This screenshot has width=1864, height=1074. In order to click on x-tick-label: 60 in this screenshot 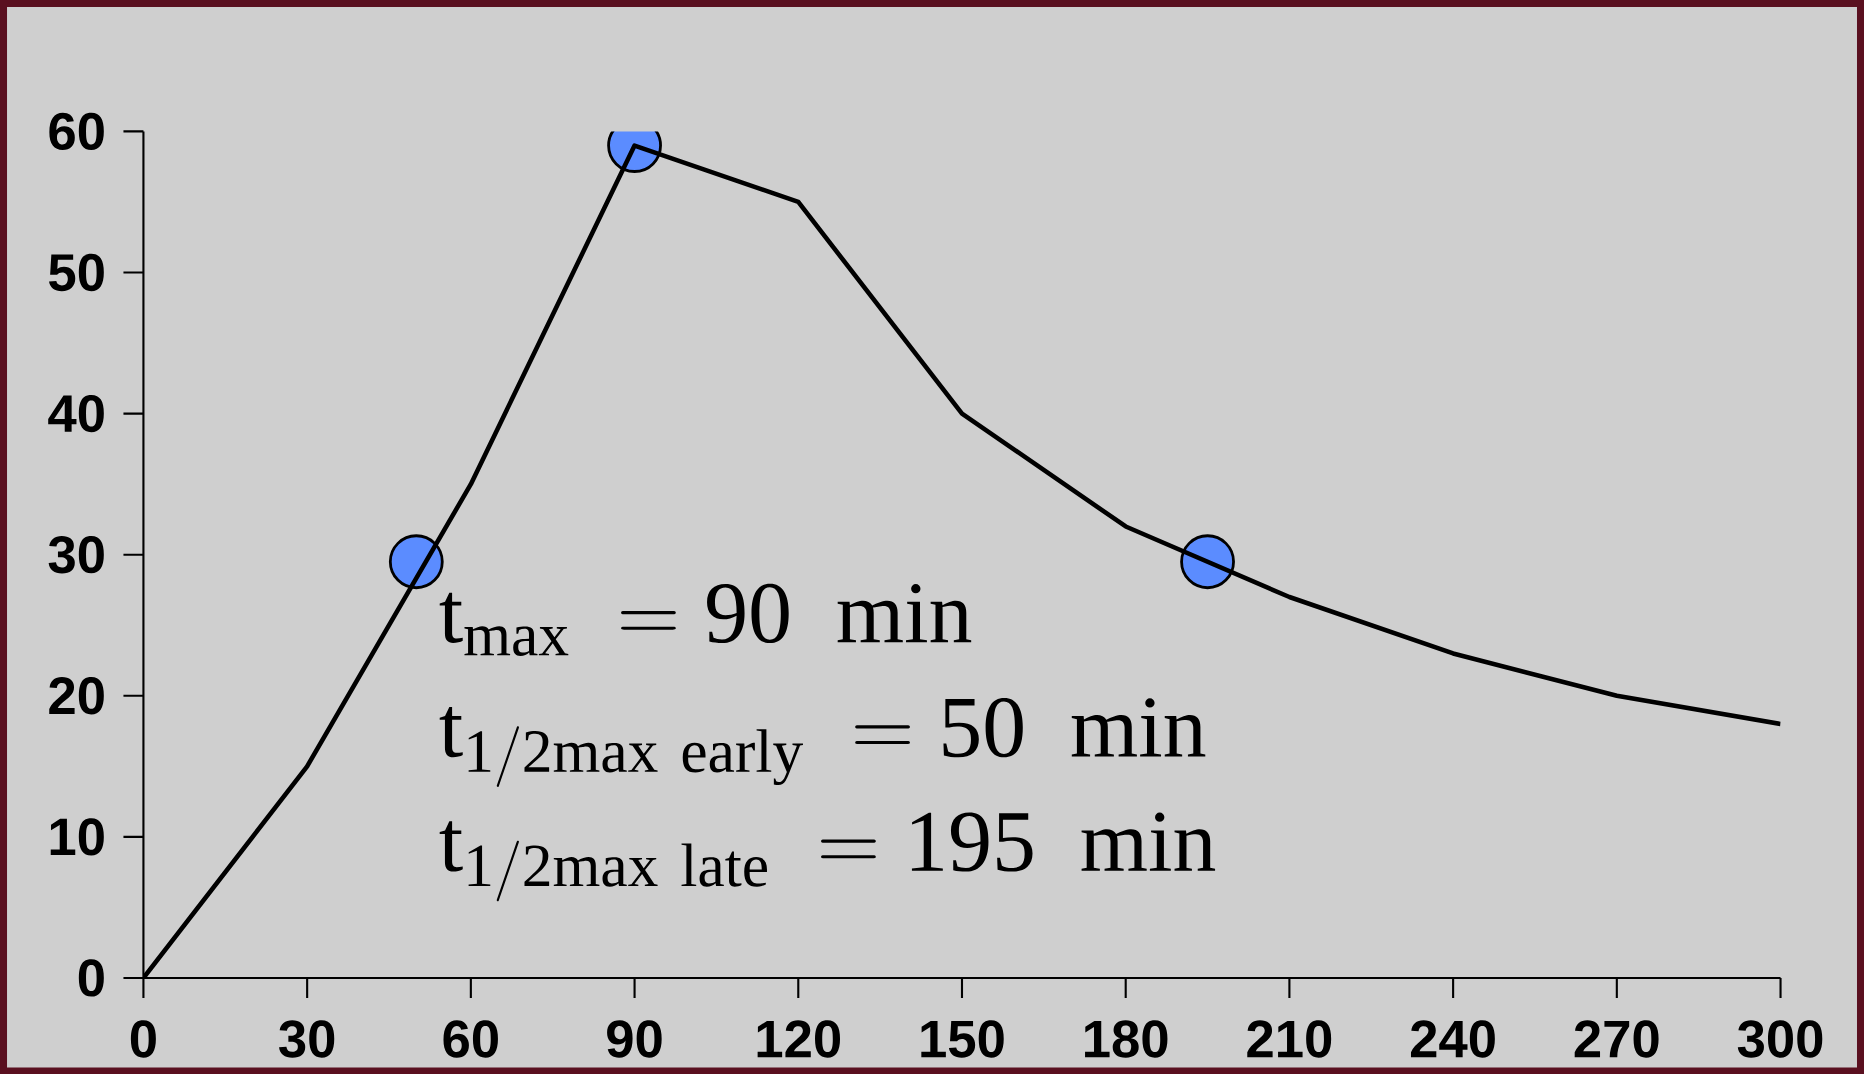, I will do `click(470, 1039)`.